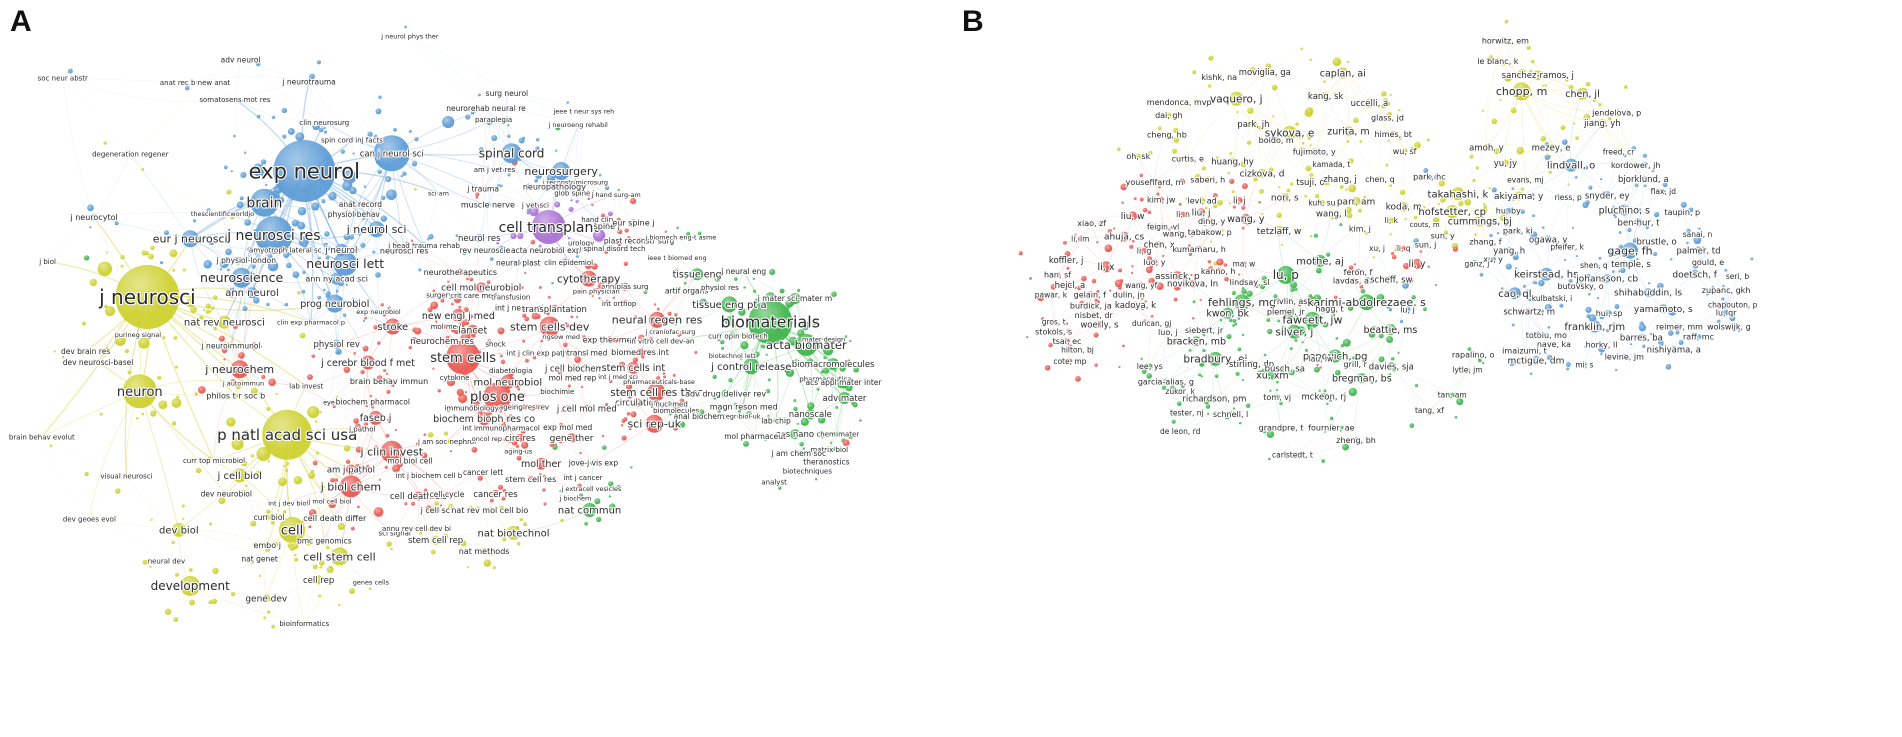 The height and width of the screenshot is (737, 1902). What do you see at coordinates (1417, 263) in the screenshot?
I see `network-node: li, y` at bounding box center [1417, 263].